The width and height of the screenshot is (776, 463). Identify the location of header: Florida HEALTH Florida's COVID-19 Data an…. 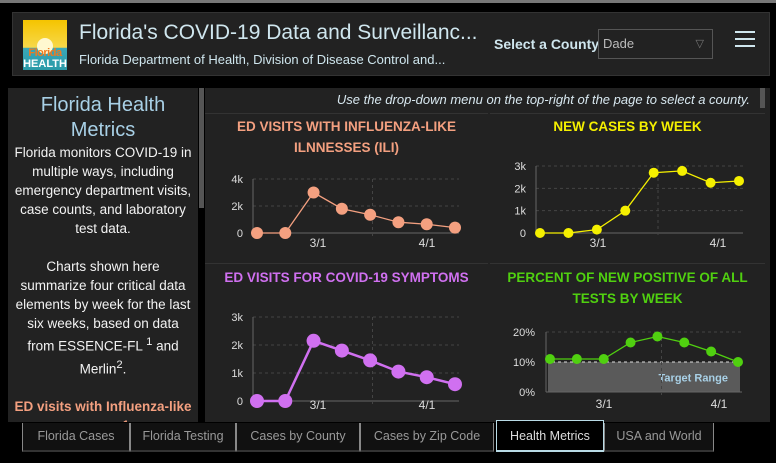
(391, 44).